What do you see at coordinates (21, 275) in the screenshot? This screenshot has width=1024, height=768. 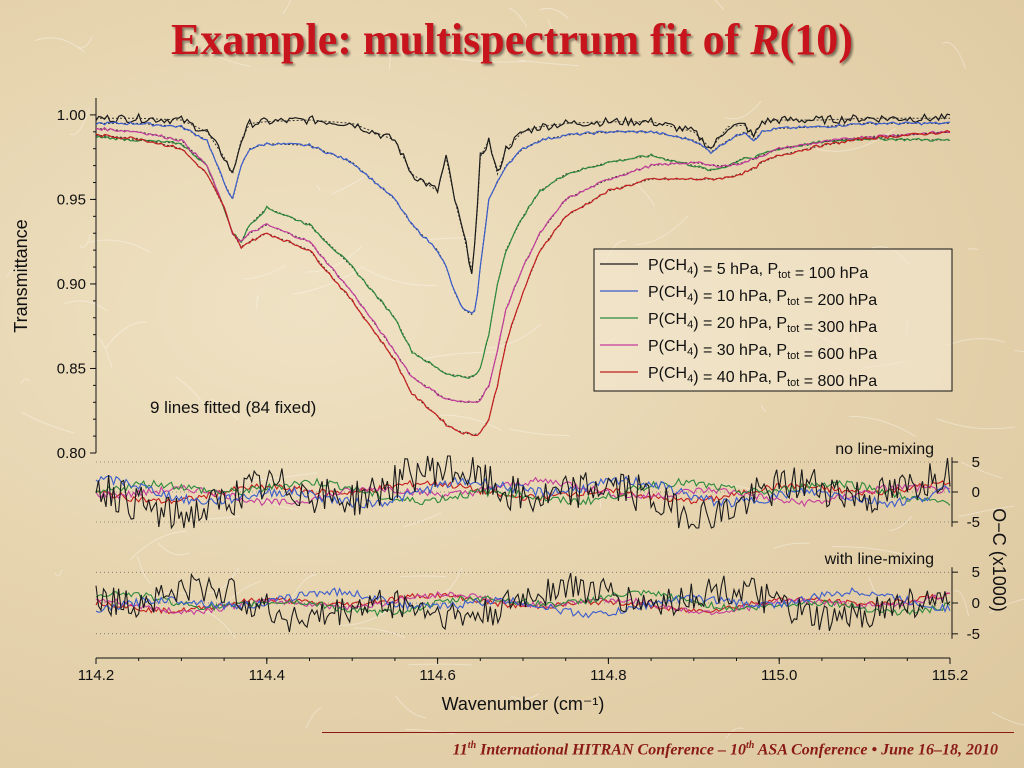 I see `y-axis-label: Transmittance` at bounding box center [21, 275].